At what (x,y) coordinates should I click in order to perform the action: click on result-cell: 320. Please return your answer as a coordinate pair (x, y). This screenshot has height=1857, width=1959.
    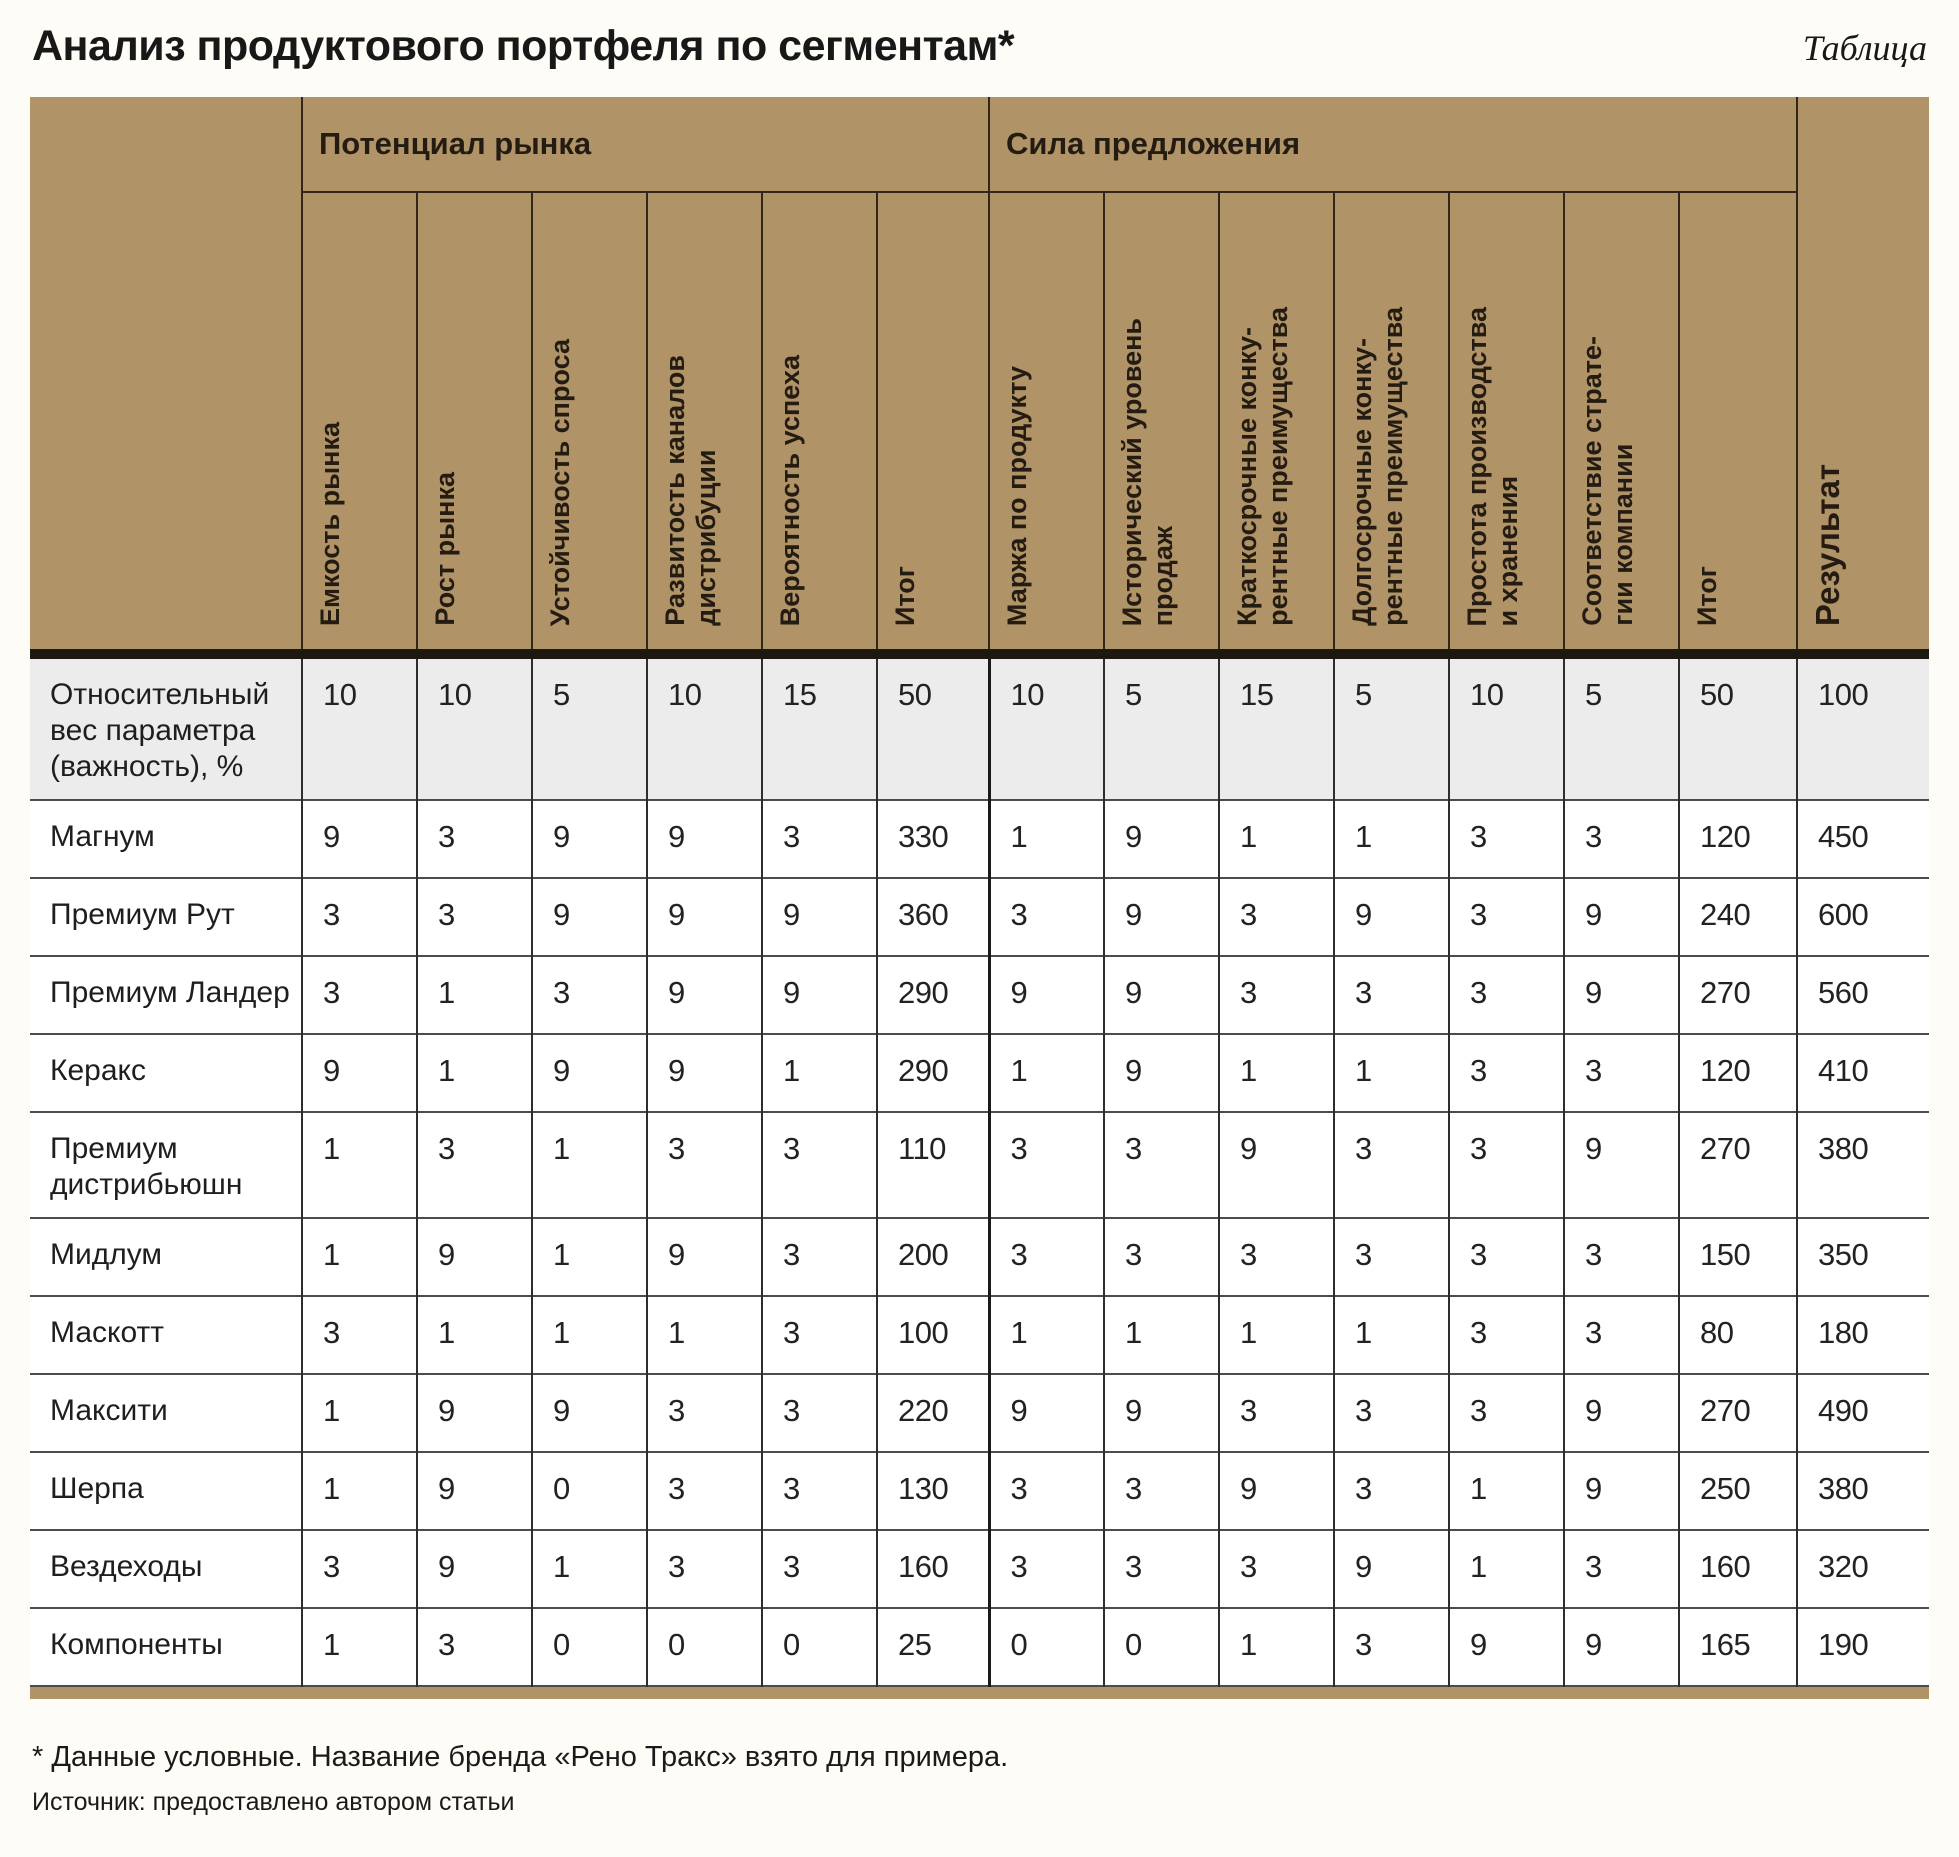
    Looking at the image, I should click on (1863, 1568).